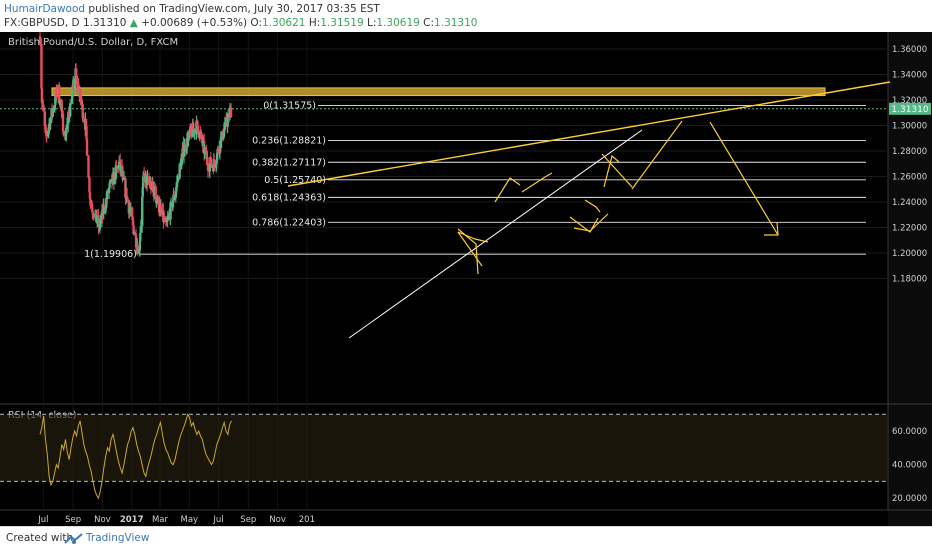 The width and height of the screenshot is (932, 551). Describe the element at coordinates (909, 76) in the screenshot. I see `price-tick-label: 1.34000` at that location.